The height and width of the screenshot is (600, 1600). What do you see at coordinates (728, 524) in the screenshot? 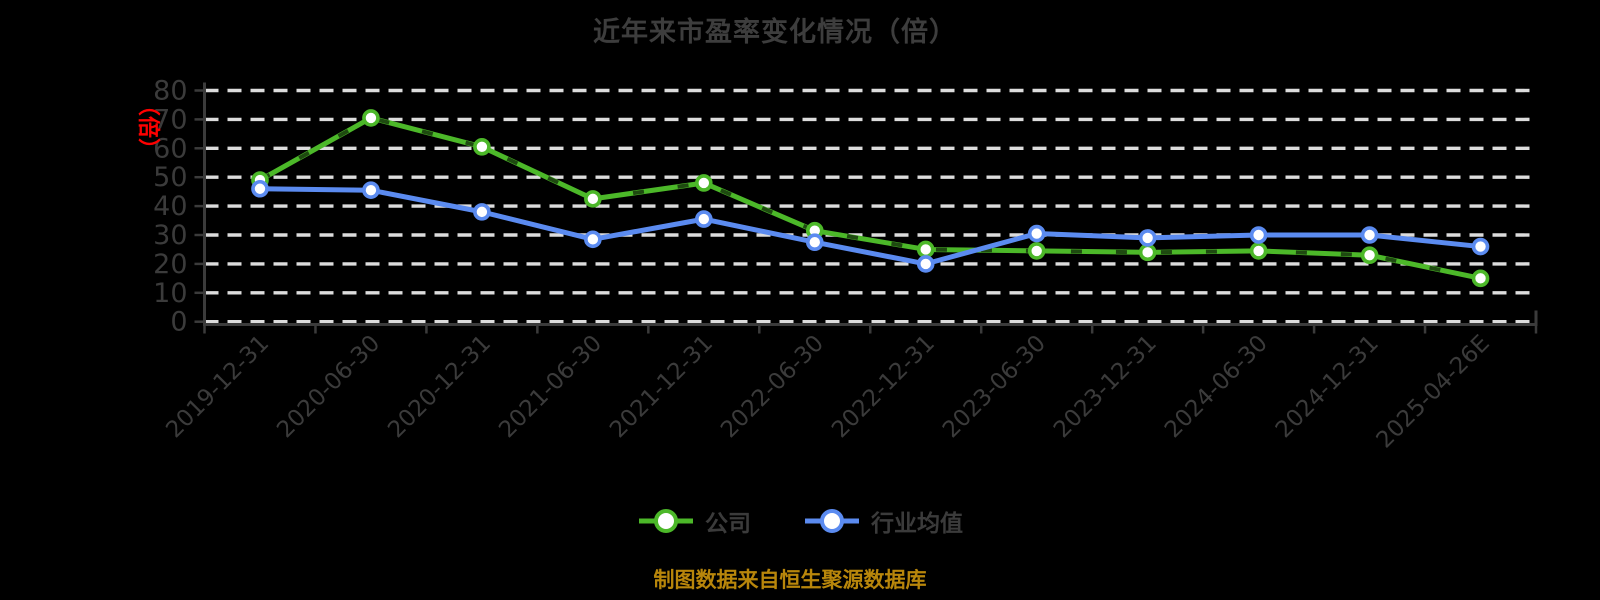
I see `legend-label-company: 公司` at bounding box center [728, 524].